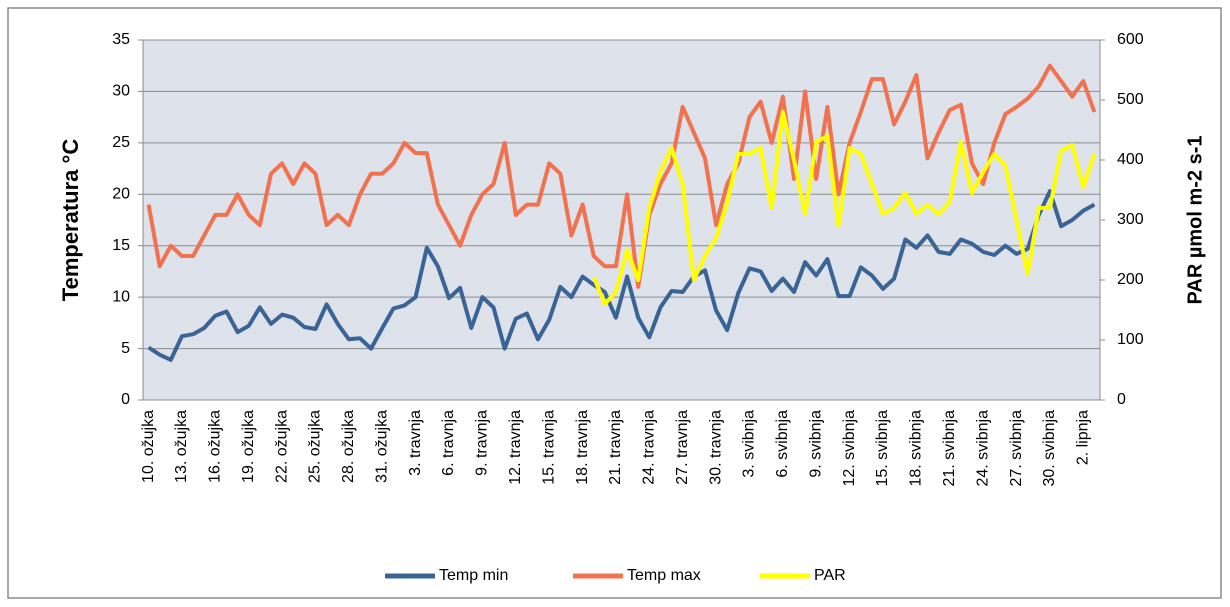 Image resolution: width=1230 pixels, height=607 pixels. I want to click on x-tick-label: 18. travnja, so click(582, 447).